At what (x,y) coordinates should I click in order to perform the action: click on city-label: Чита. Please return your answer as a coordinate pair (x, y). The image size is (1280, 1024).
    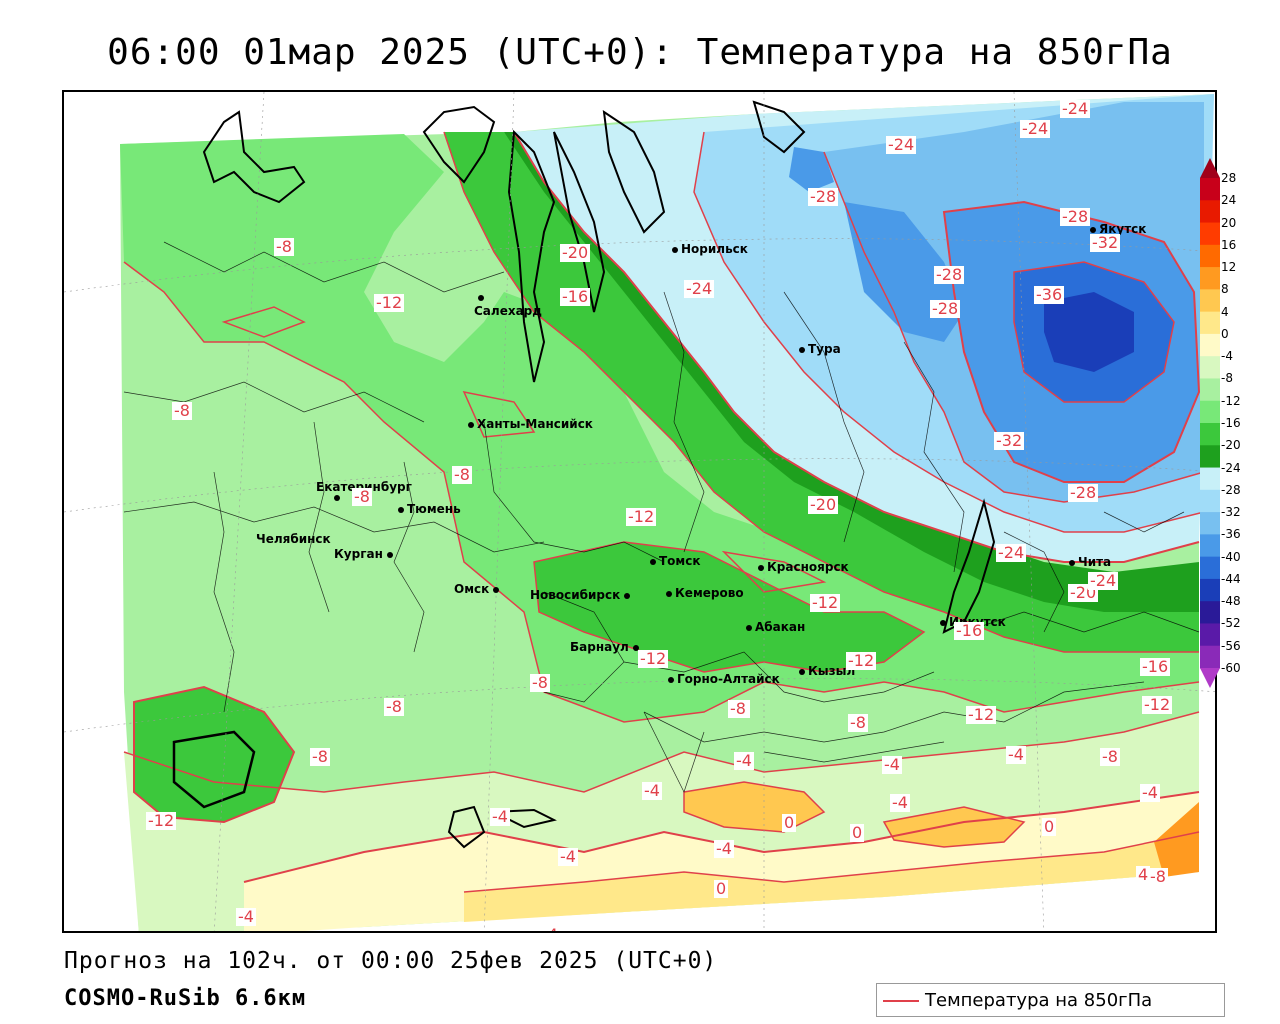
    Looking at the image, I should click on (1090, 562).